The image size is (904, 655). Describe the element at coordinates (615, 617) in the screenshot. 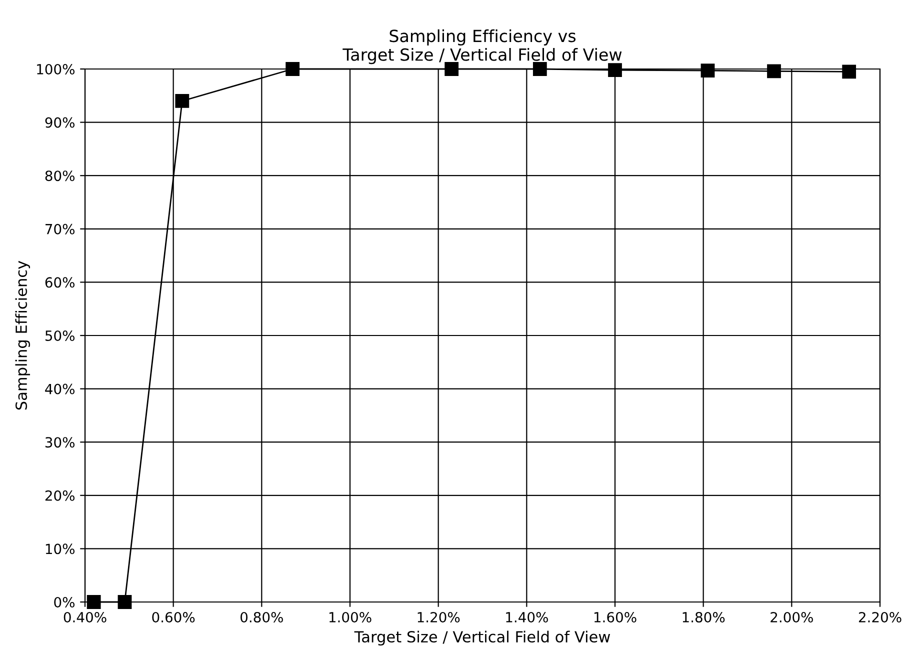

I see `x-tick-label: 1.60%` at that location.